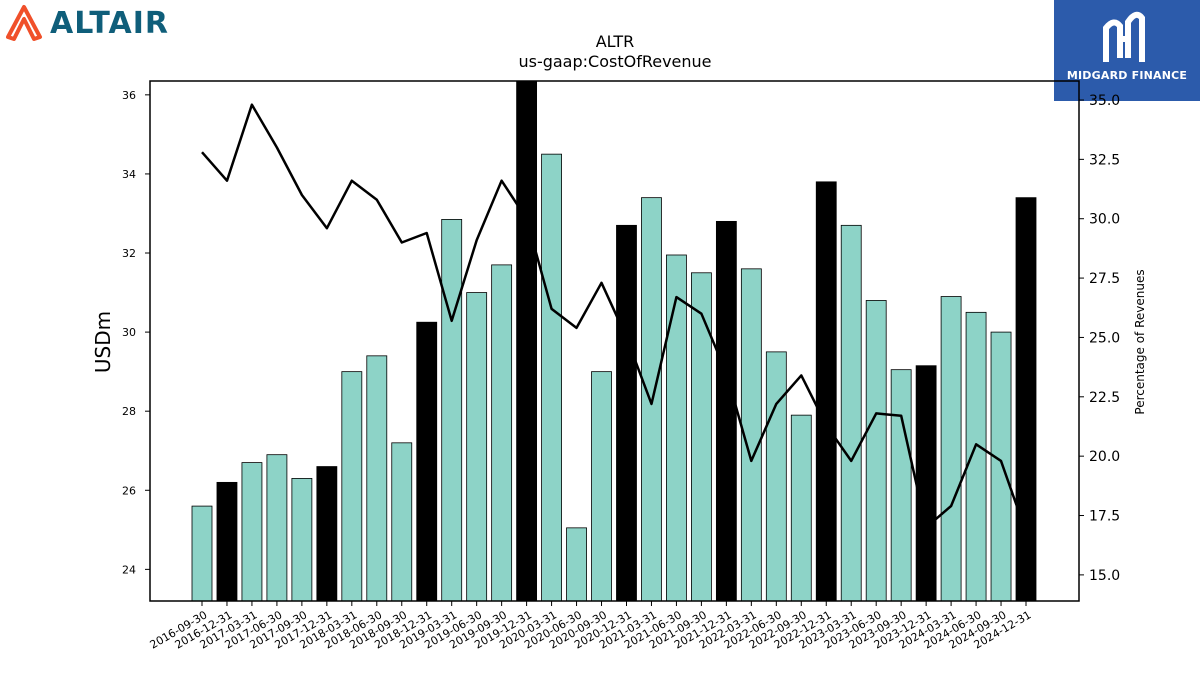 The image size is (1200, 675). Describe the element at coordinates (1104, 160) in the screenshot. I see `y2-tick-label: 32.5` at that location.